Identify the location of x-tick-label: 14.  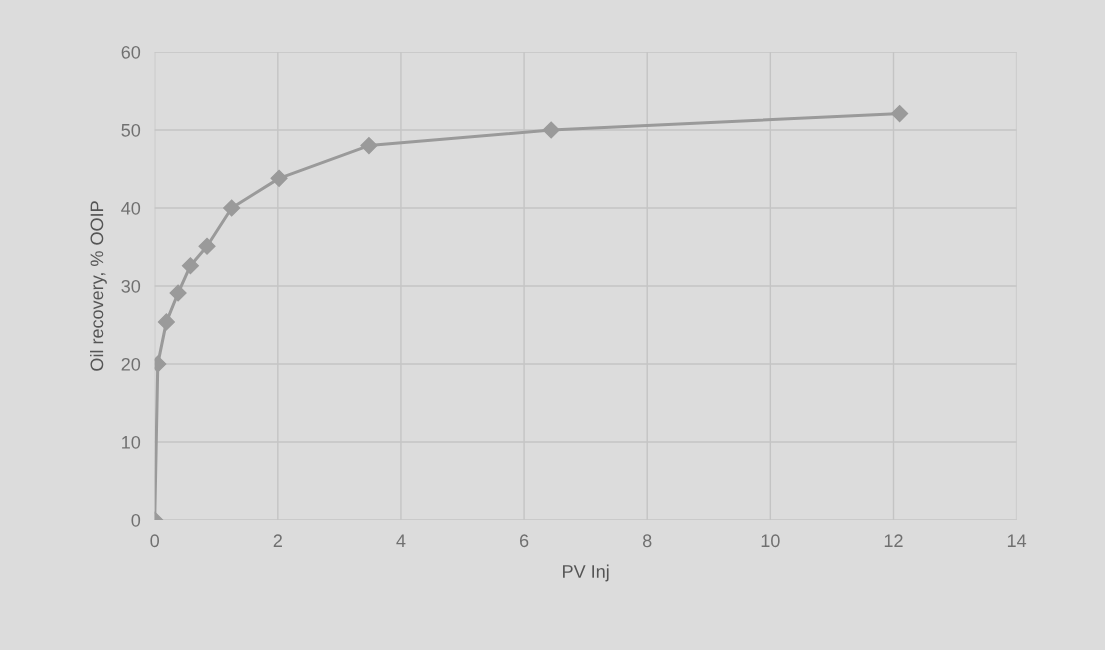
(1017, 540).